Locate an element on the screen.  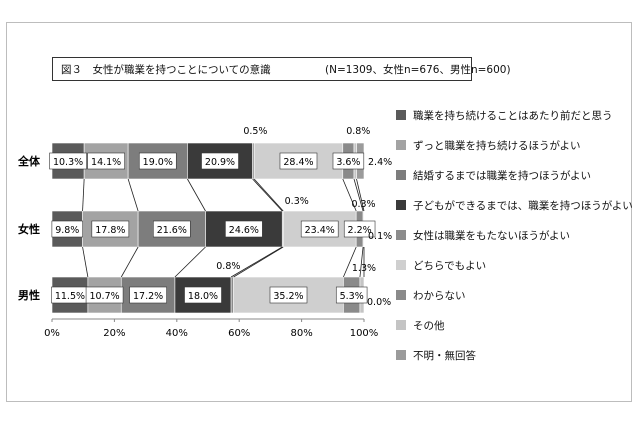
data-label: 9.8% is located at coordinates (67, 230).